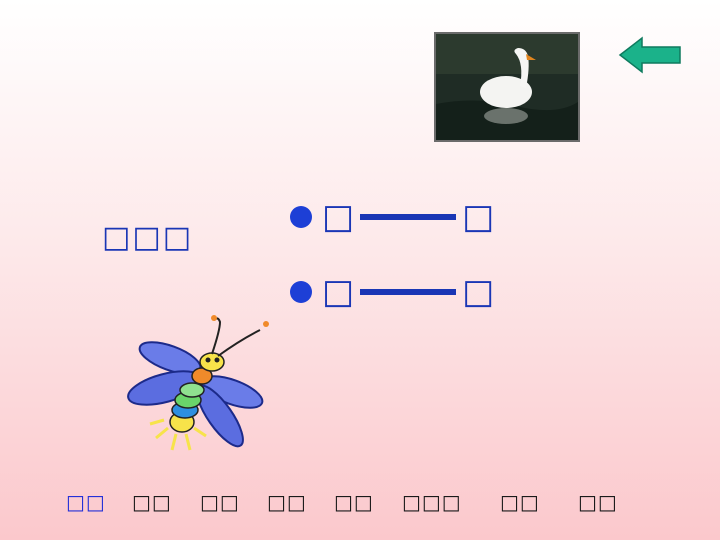 The image size is (720, 540). What do you see at coordinates (220, 502) in the screenshot?
I see `nav-item-3: □□` at bounding box center [220, 502].